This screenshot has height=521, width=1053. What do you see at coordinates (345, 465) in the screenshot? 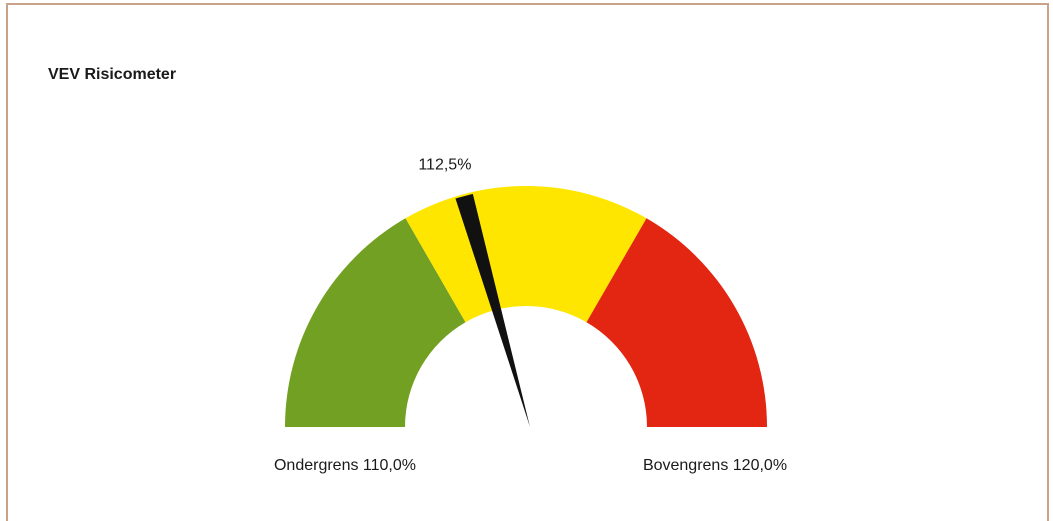
I see `threshold-label: Ondergrens 110,0%` at bounding box center [345, 465].